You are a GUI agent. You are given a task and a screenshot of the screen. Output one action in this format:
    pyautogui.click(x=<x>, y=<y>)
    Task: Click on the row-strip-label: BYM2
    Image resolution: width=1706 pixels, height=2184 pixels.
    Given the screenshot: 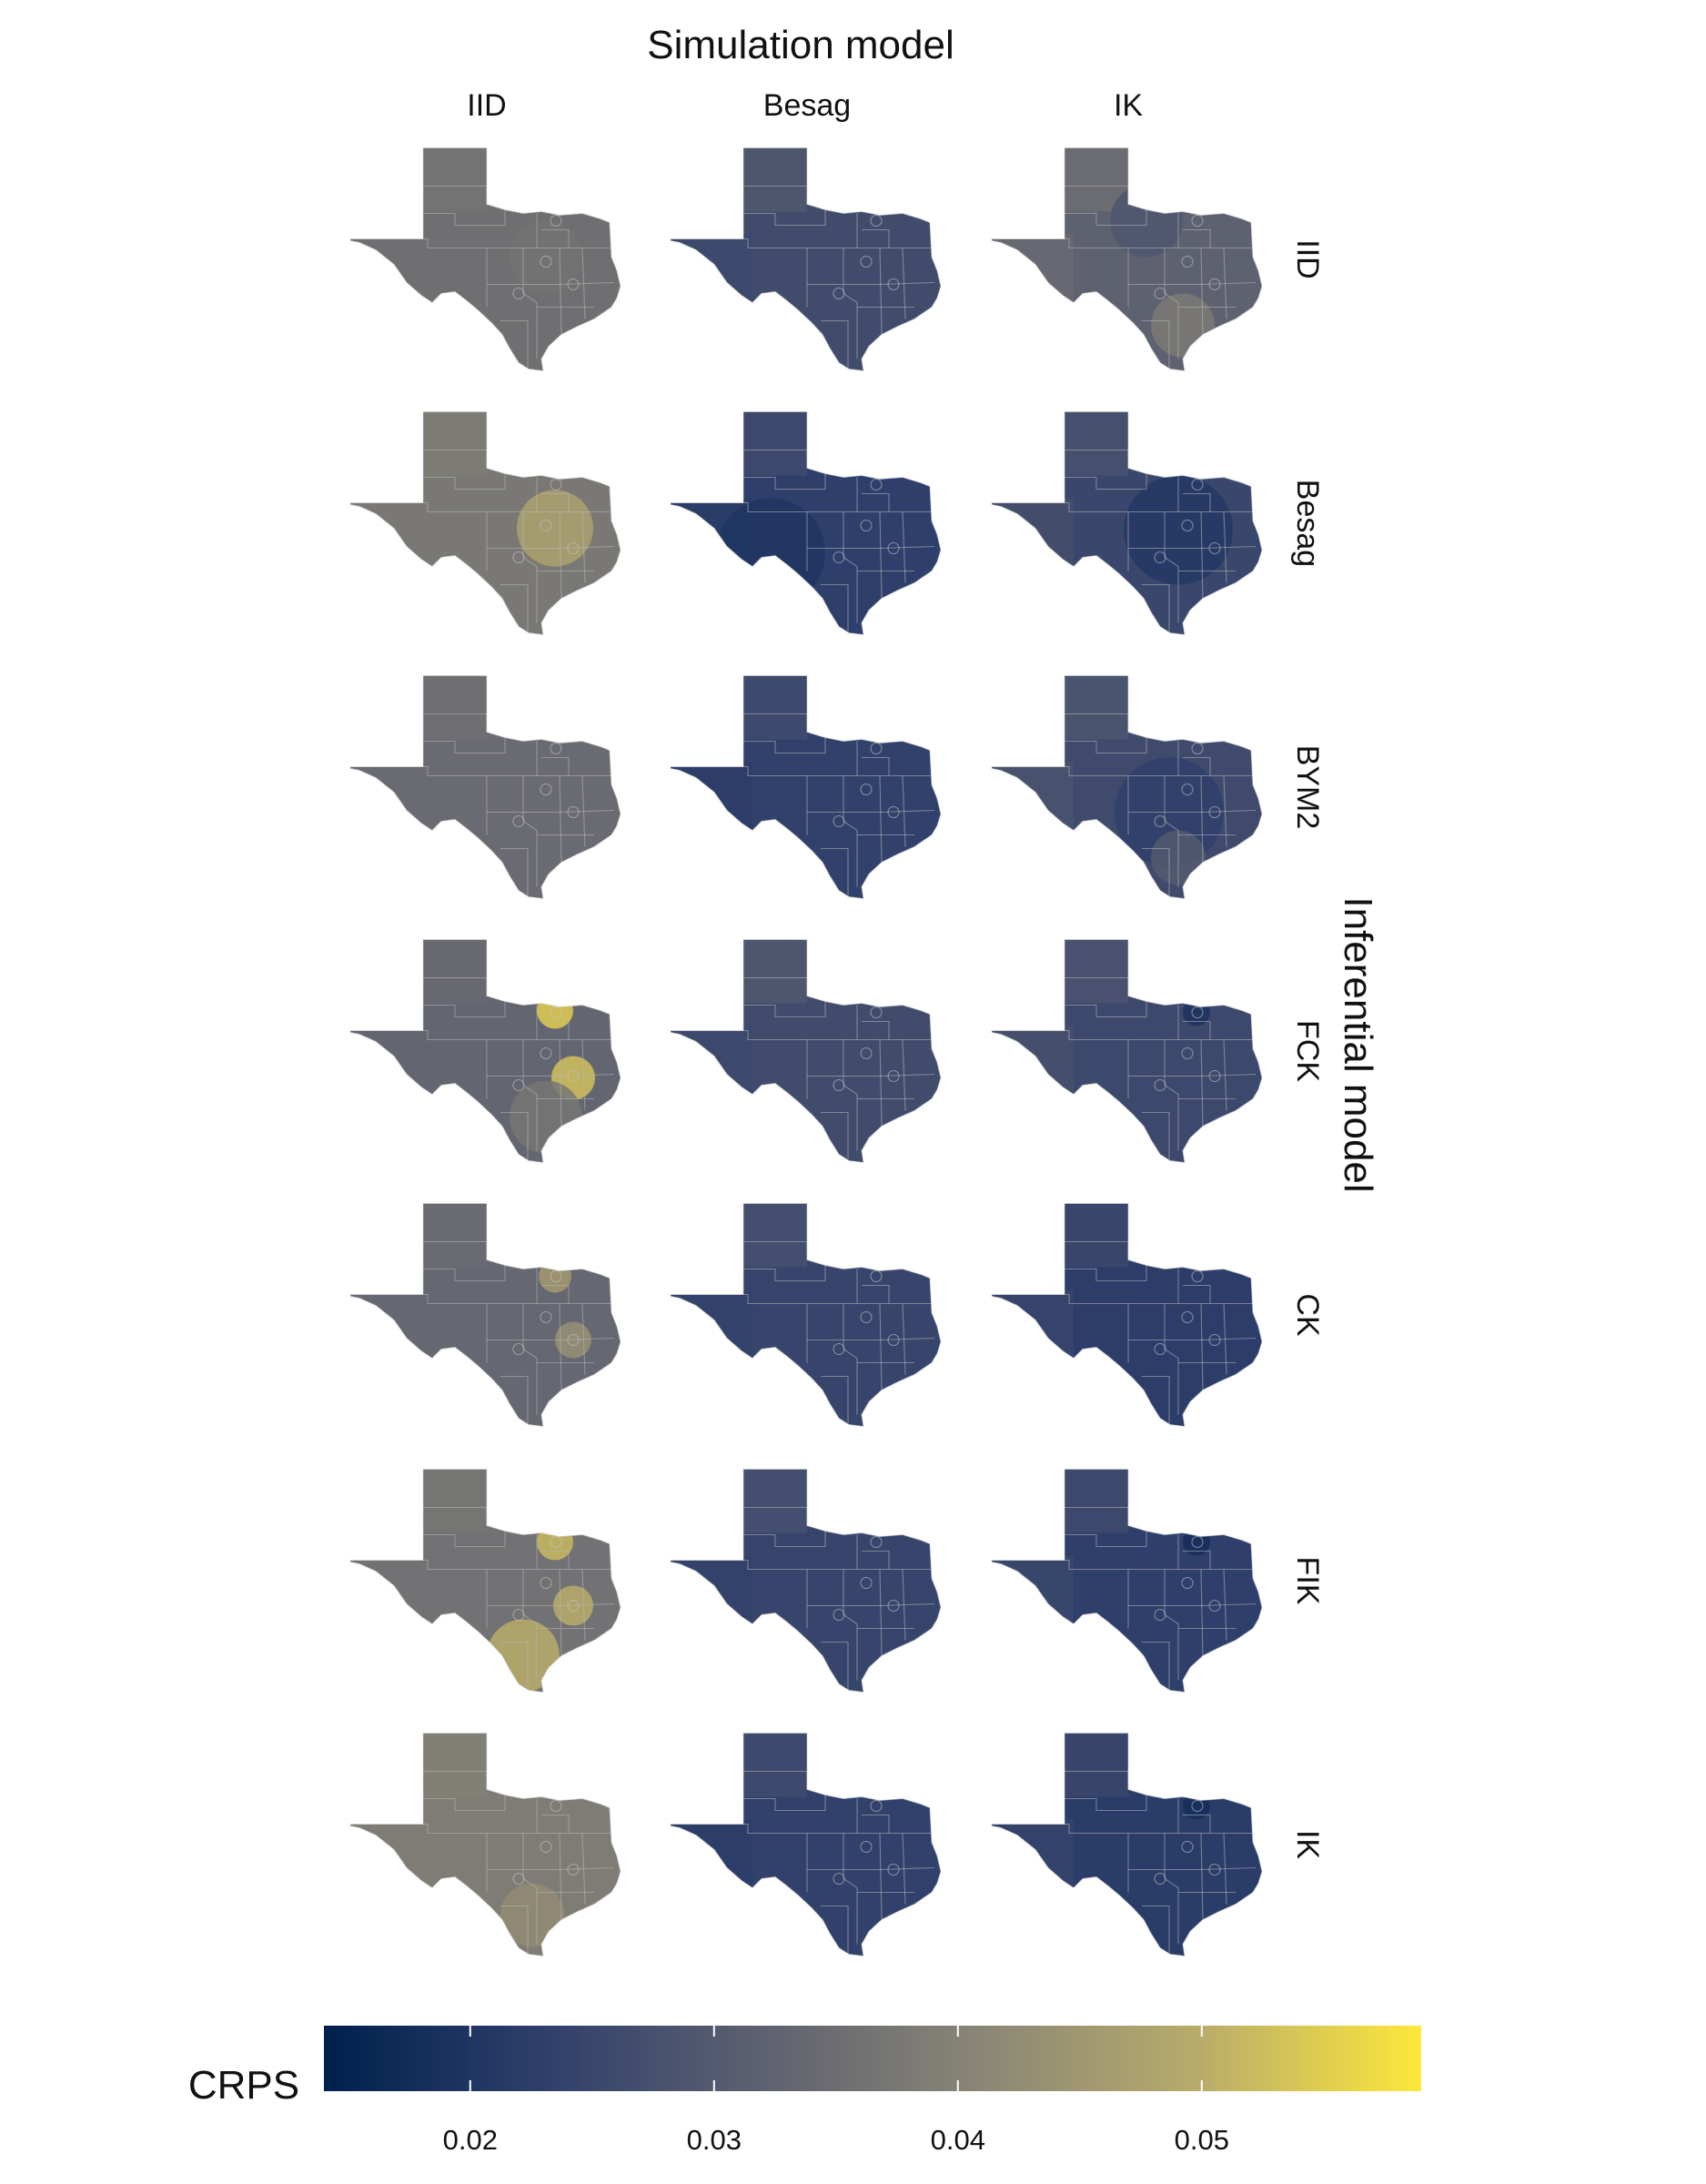 What is the action you would take?
    pyautogui.click(x=1307, y=788)
    